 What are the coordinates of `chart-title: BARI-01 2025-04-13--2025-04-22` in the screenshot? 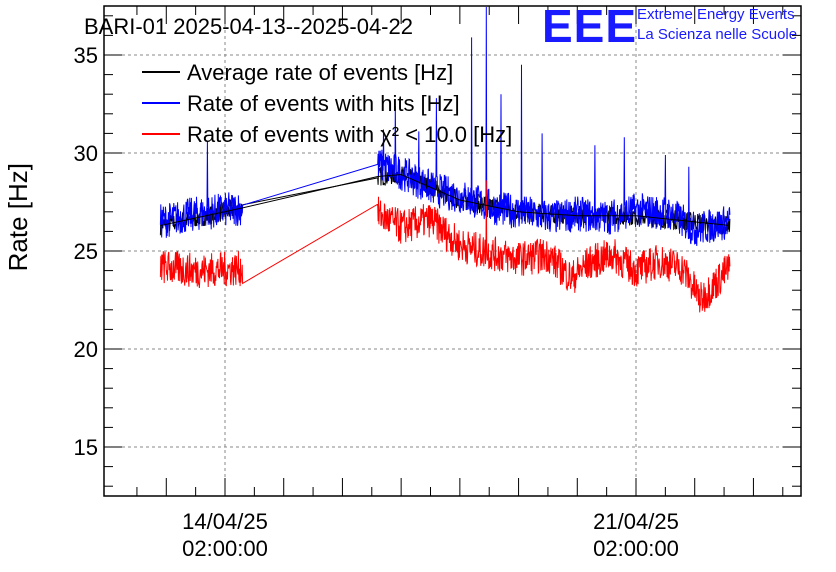 It's located at (248, 26).